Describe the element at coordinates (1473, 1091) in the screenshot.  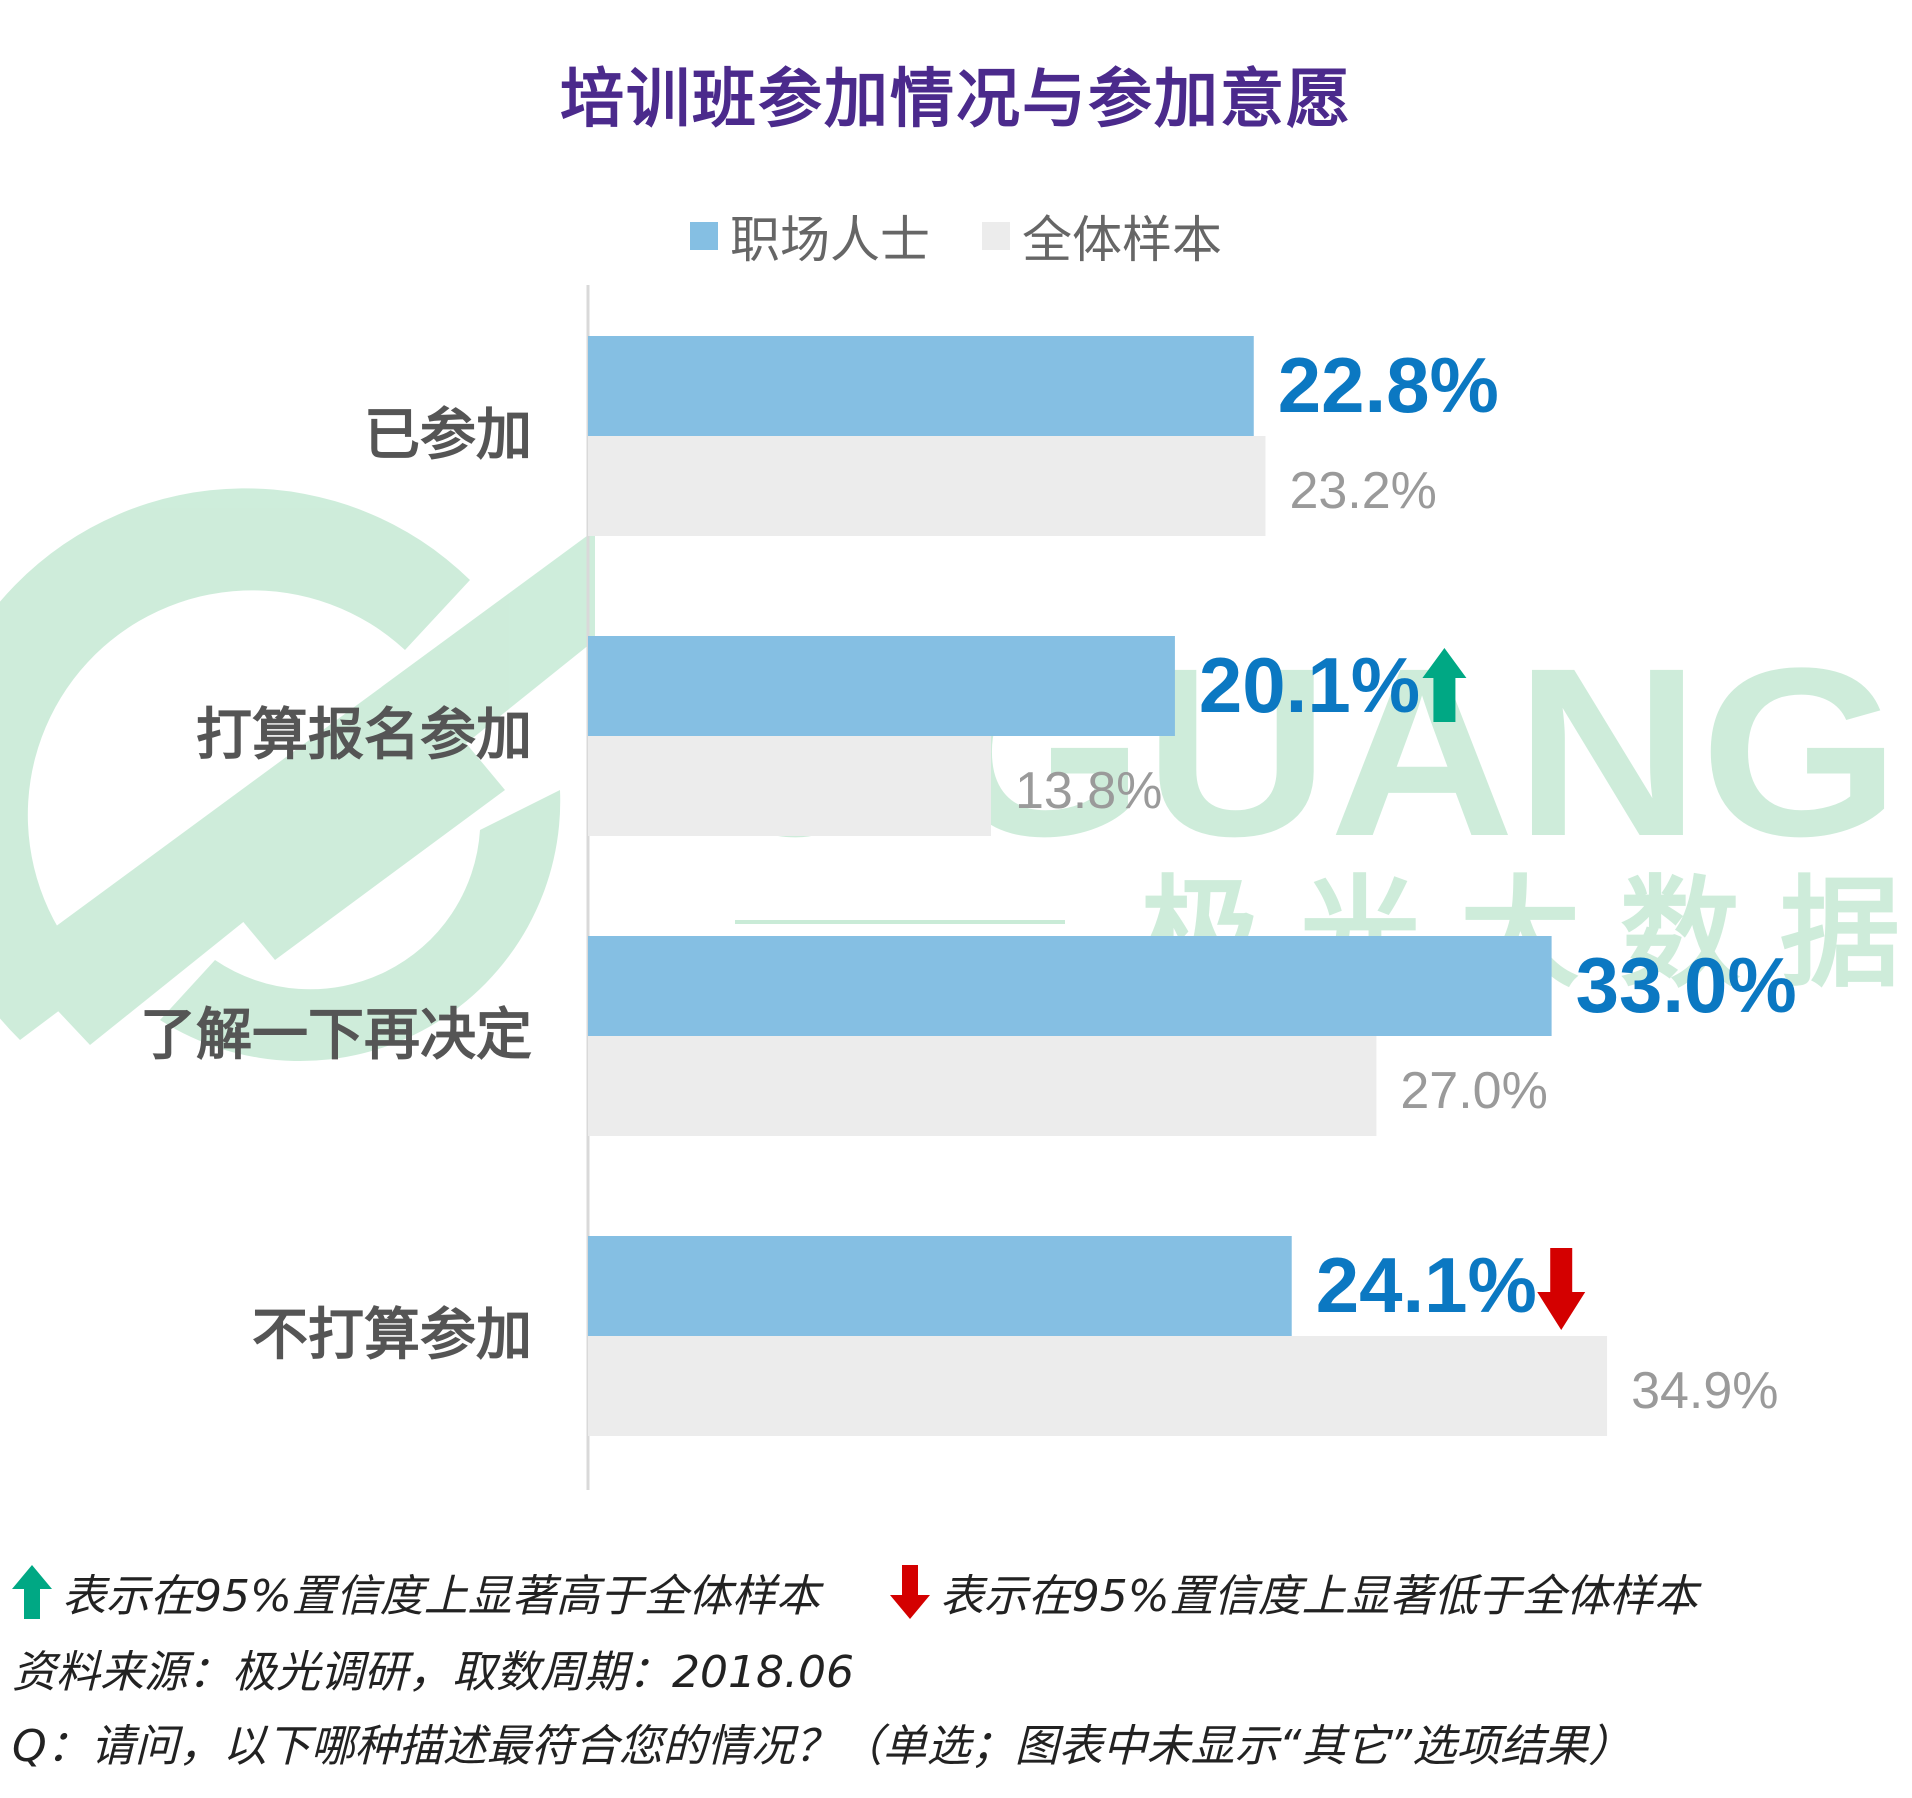
I see `value-label-all-sample-2: 27.0%` at that location.